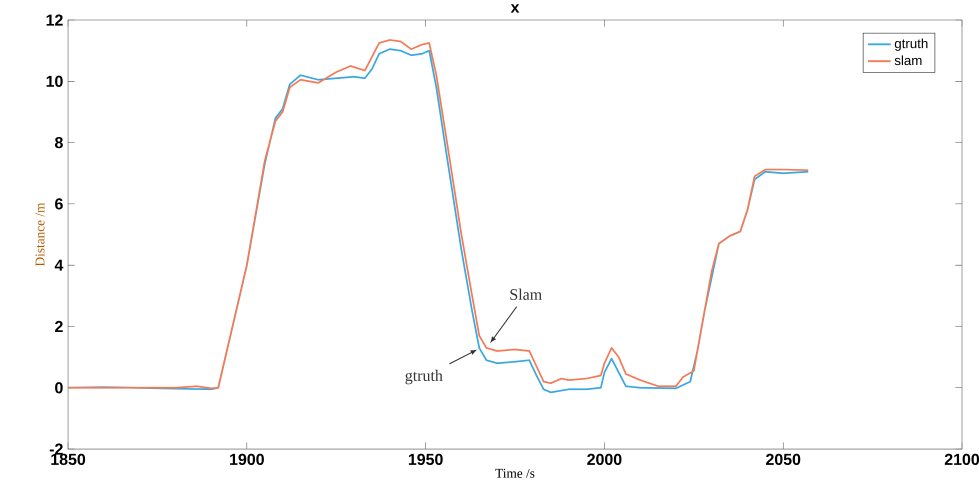 This screenshot has height=502, width=979. What do you see at coordinates (425, 460) in the screenshot?
I see `x-tick-label: 1950` at bounding box center [425, 460].